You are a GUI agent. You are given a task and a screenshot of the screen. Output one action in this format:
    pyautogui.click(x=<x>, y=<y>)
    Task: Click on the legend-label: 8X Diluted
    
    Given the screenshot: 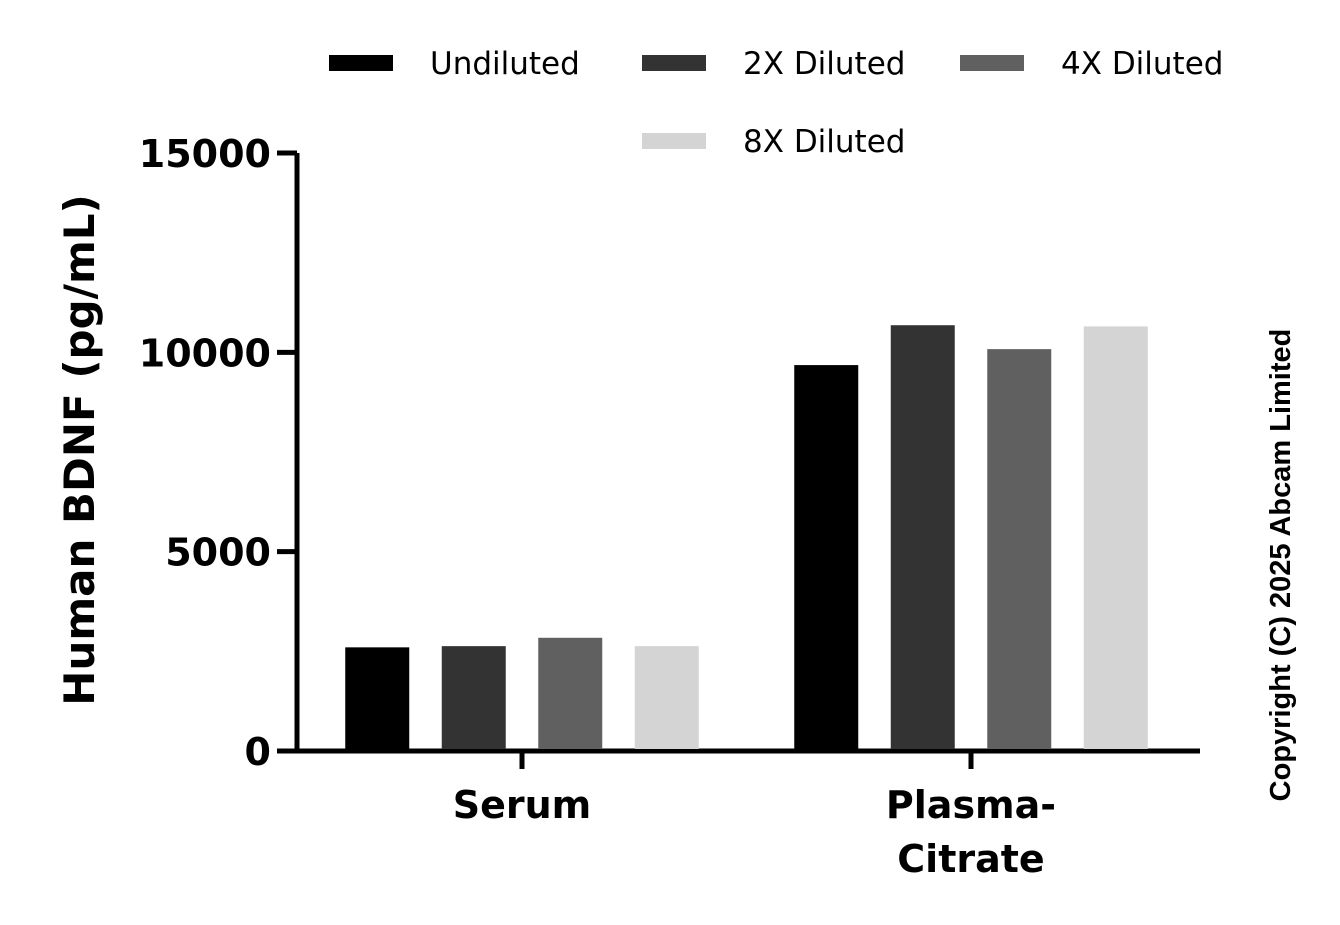 What is the action you would take?
    pyautogui.click(x=824, y=142)
    